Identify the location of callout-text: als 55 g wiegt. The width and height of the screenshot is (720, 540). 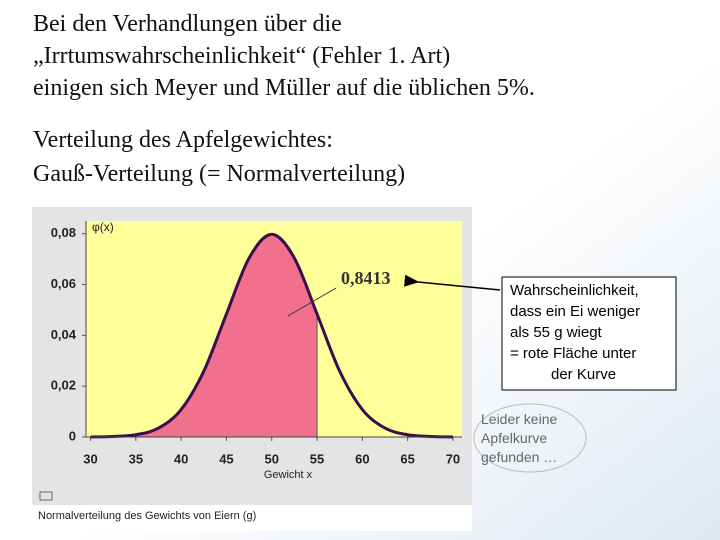
(556, 332).